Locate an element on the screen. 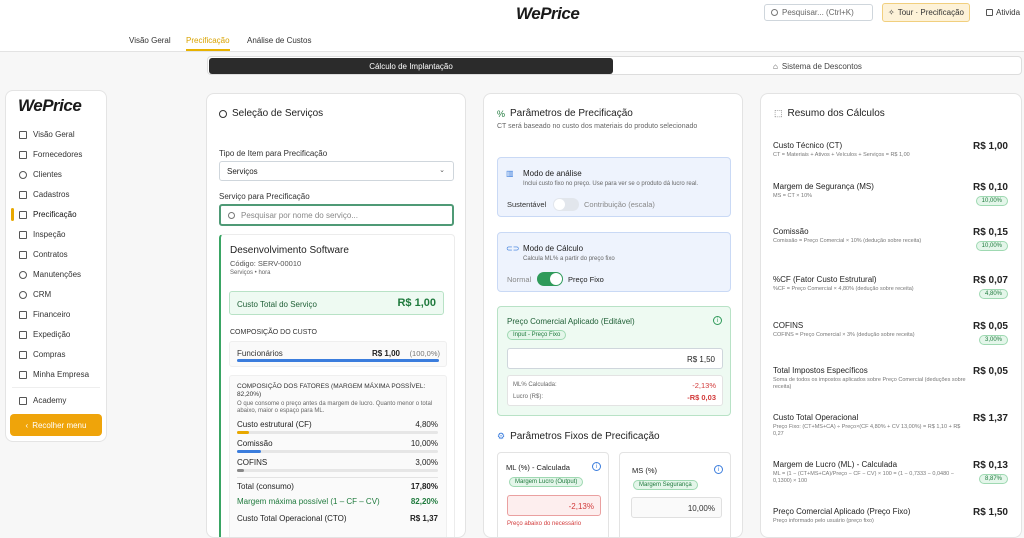 This screenshot has width=1024, height=538. ms-box-title: MS (%) is located at coordinates (644, 470).